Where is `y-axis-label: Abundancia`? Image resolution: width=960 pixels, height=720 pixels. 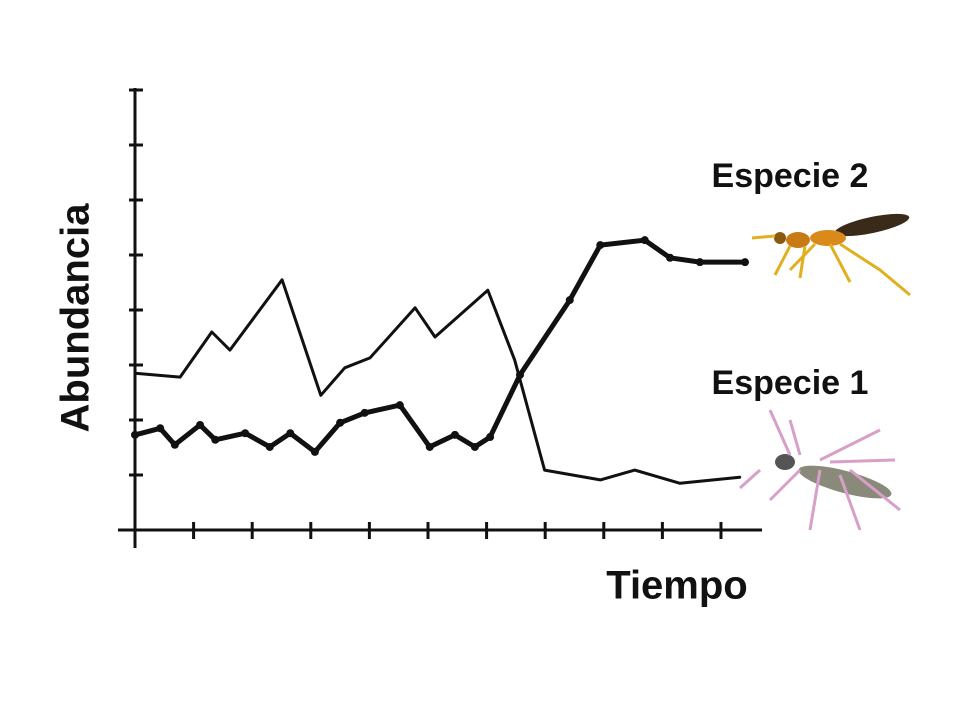
y-axis-label: Abundancia is located at coordinates (76, 318).